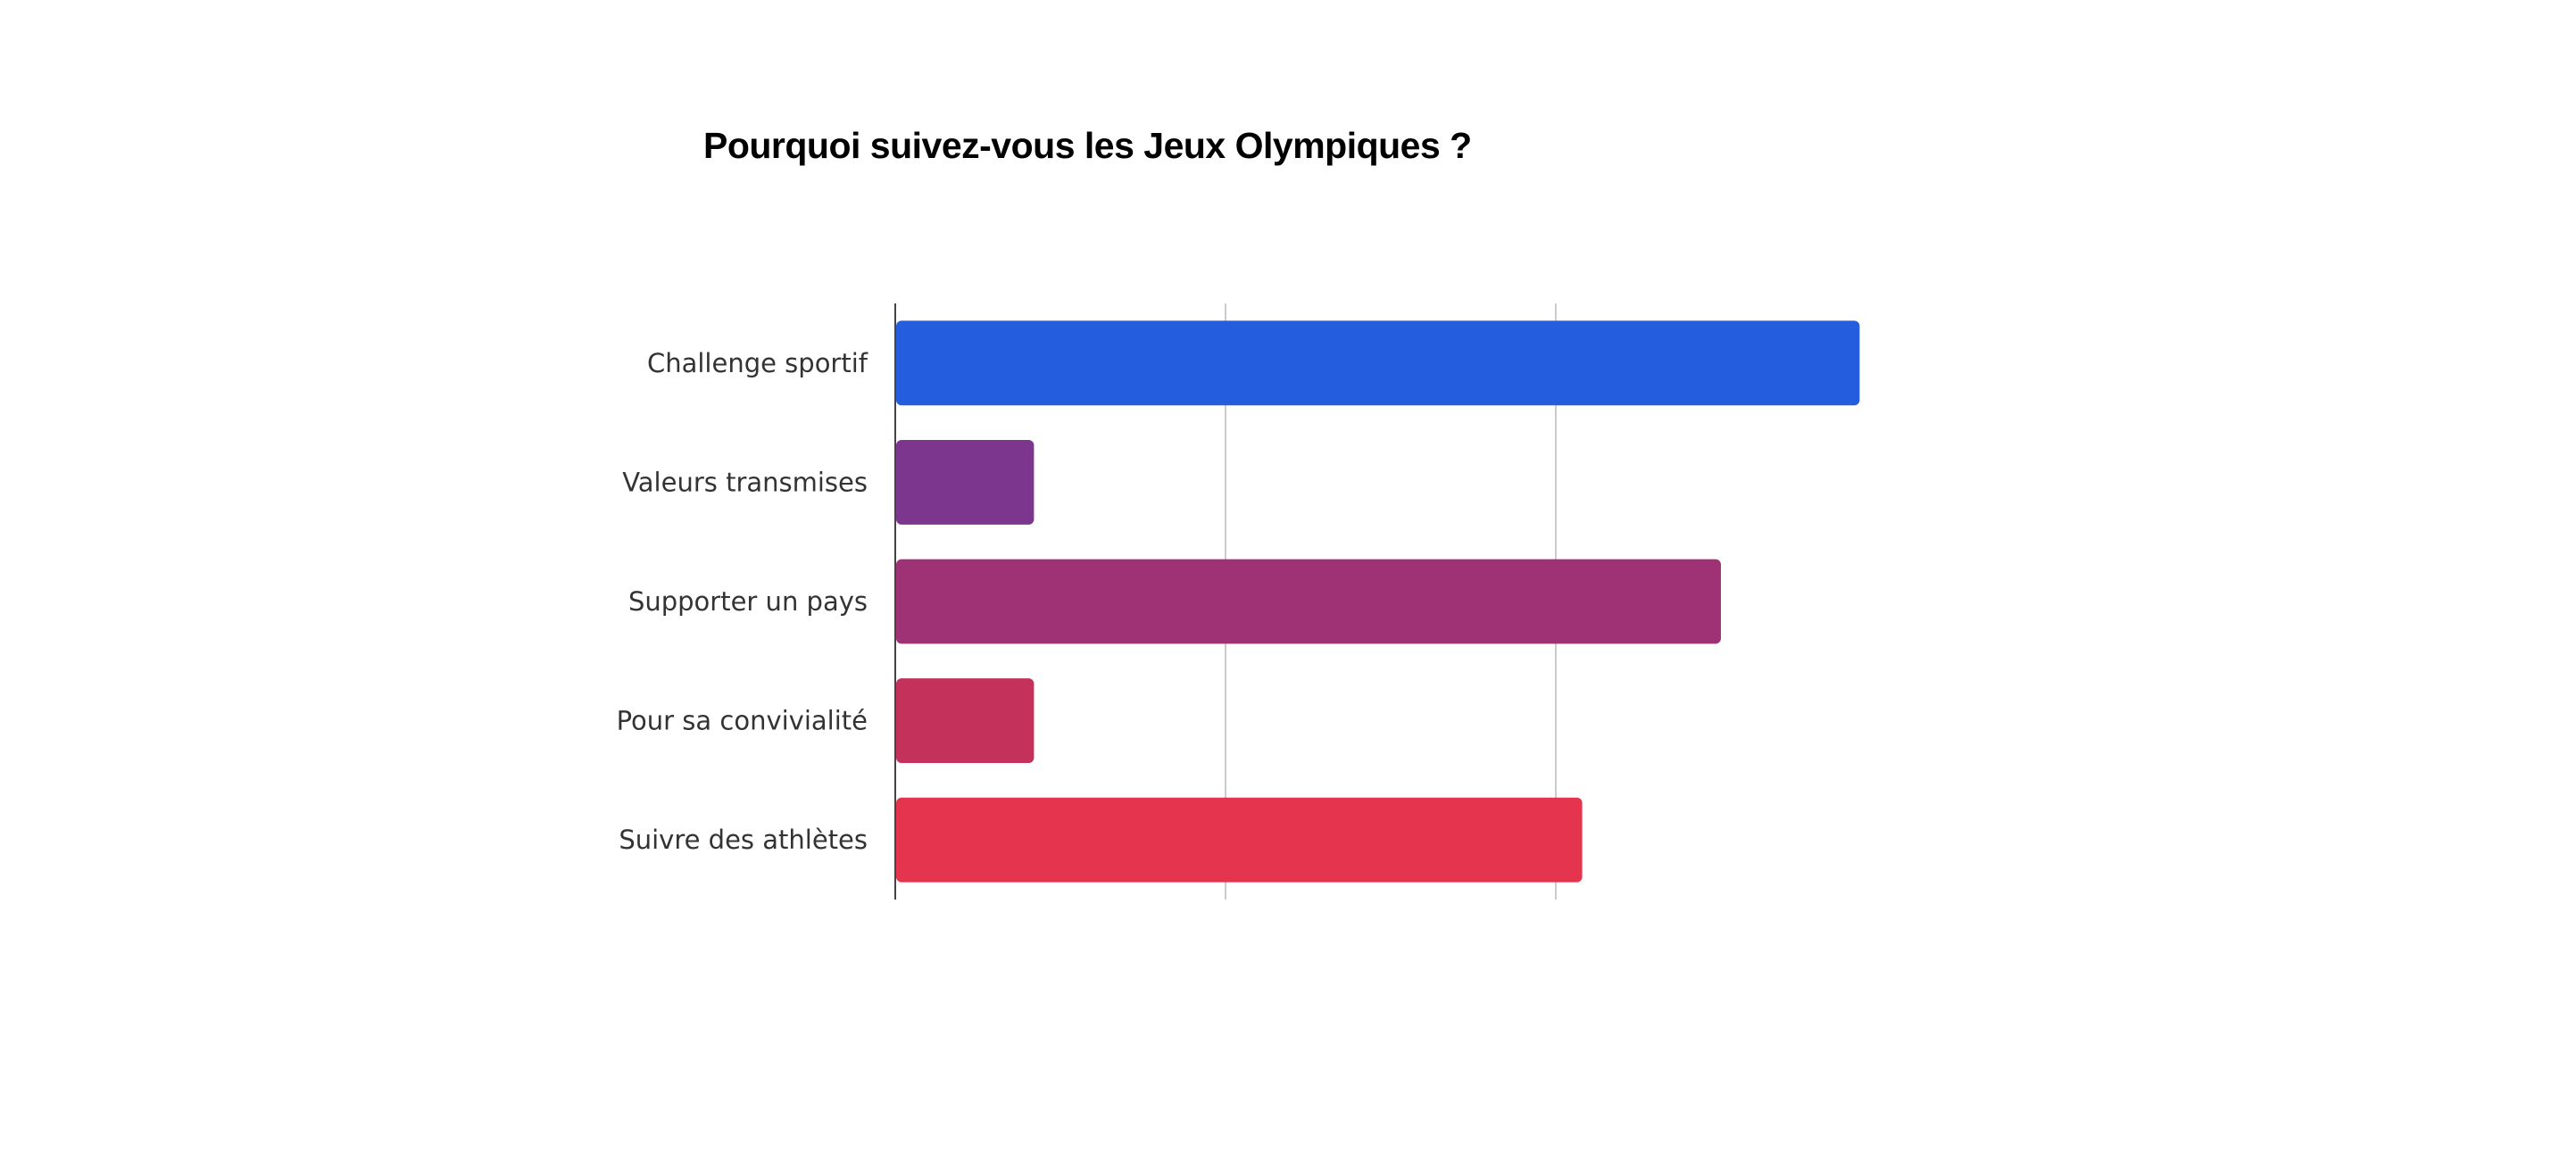 Image resolution: width=2576 pixels, height=1153 pixels. Describe the element at coordinates (745, 482) in the screenshot. I see `category-label: Valeurs transmises` at that location.